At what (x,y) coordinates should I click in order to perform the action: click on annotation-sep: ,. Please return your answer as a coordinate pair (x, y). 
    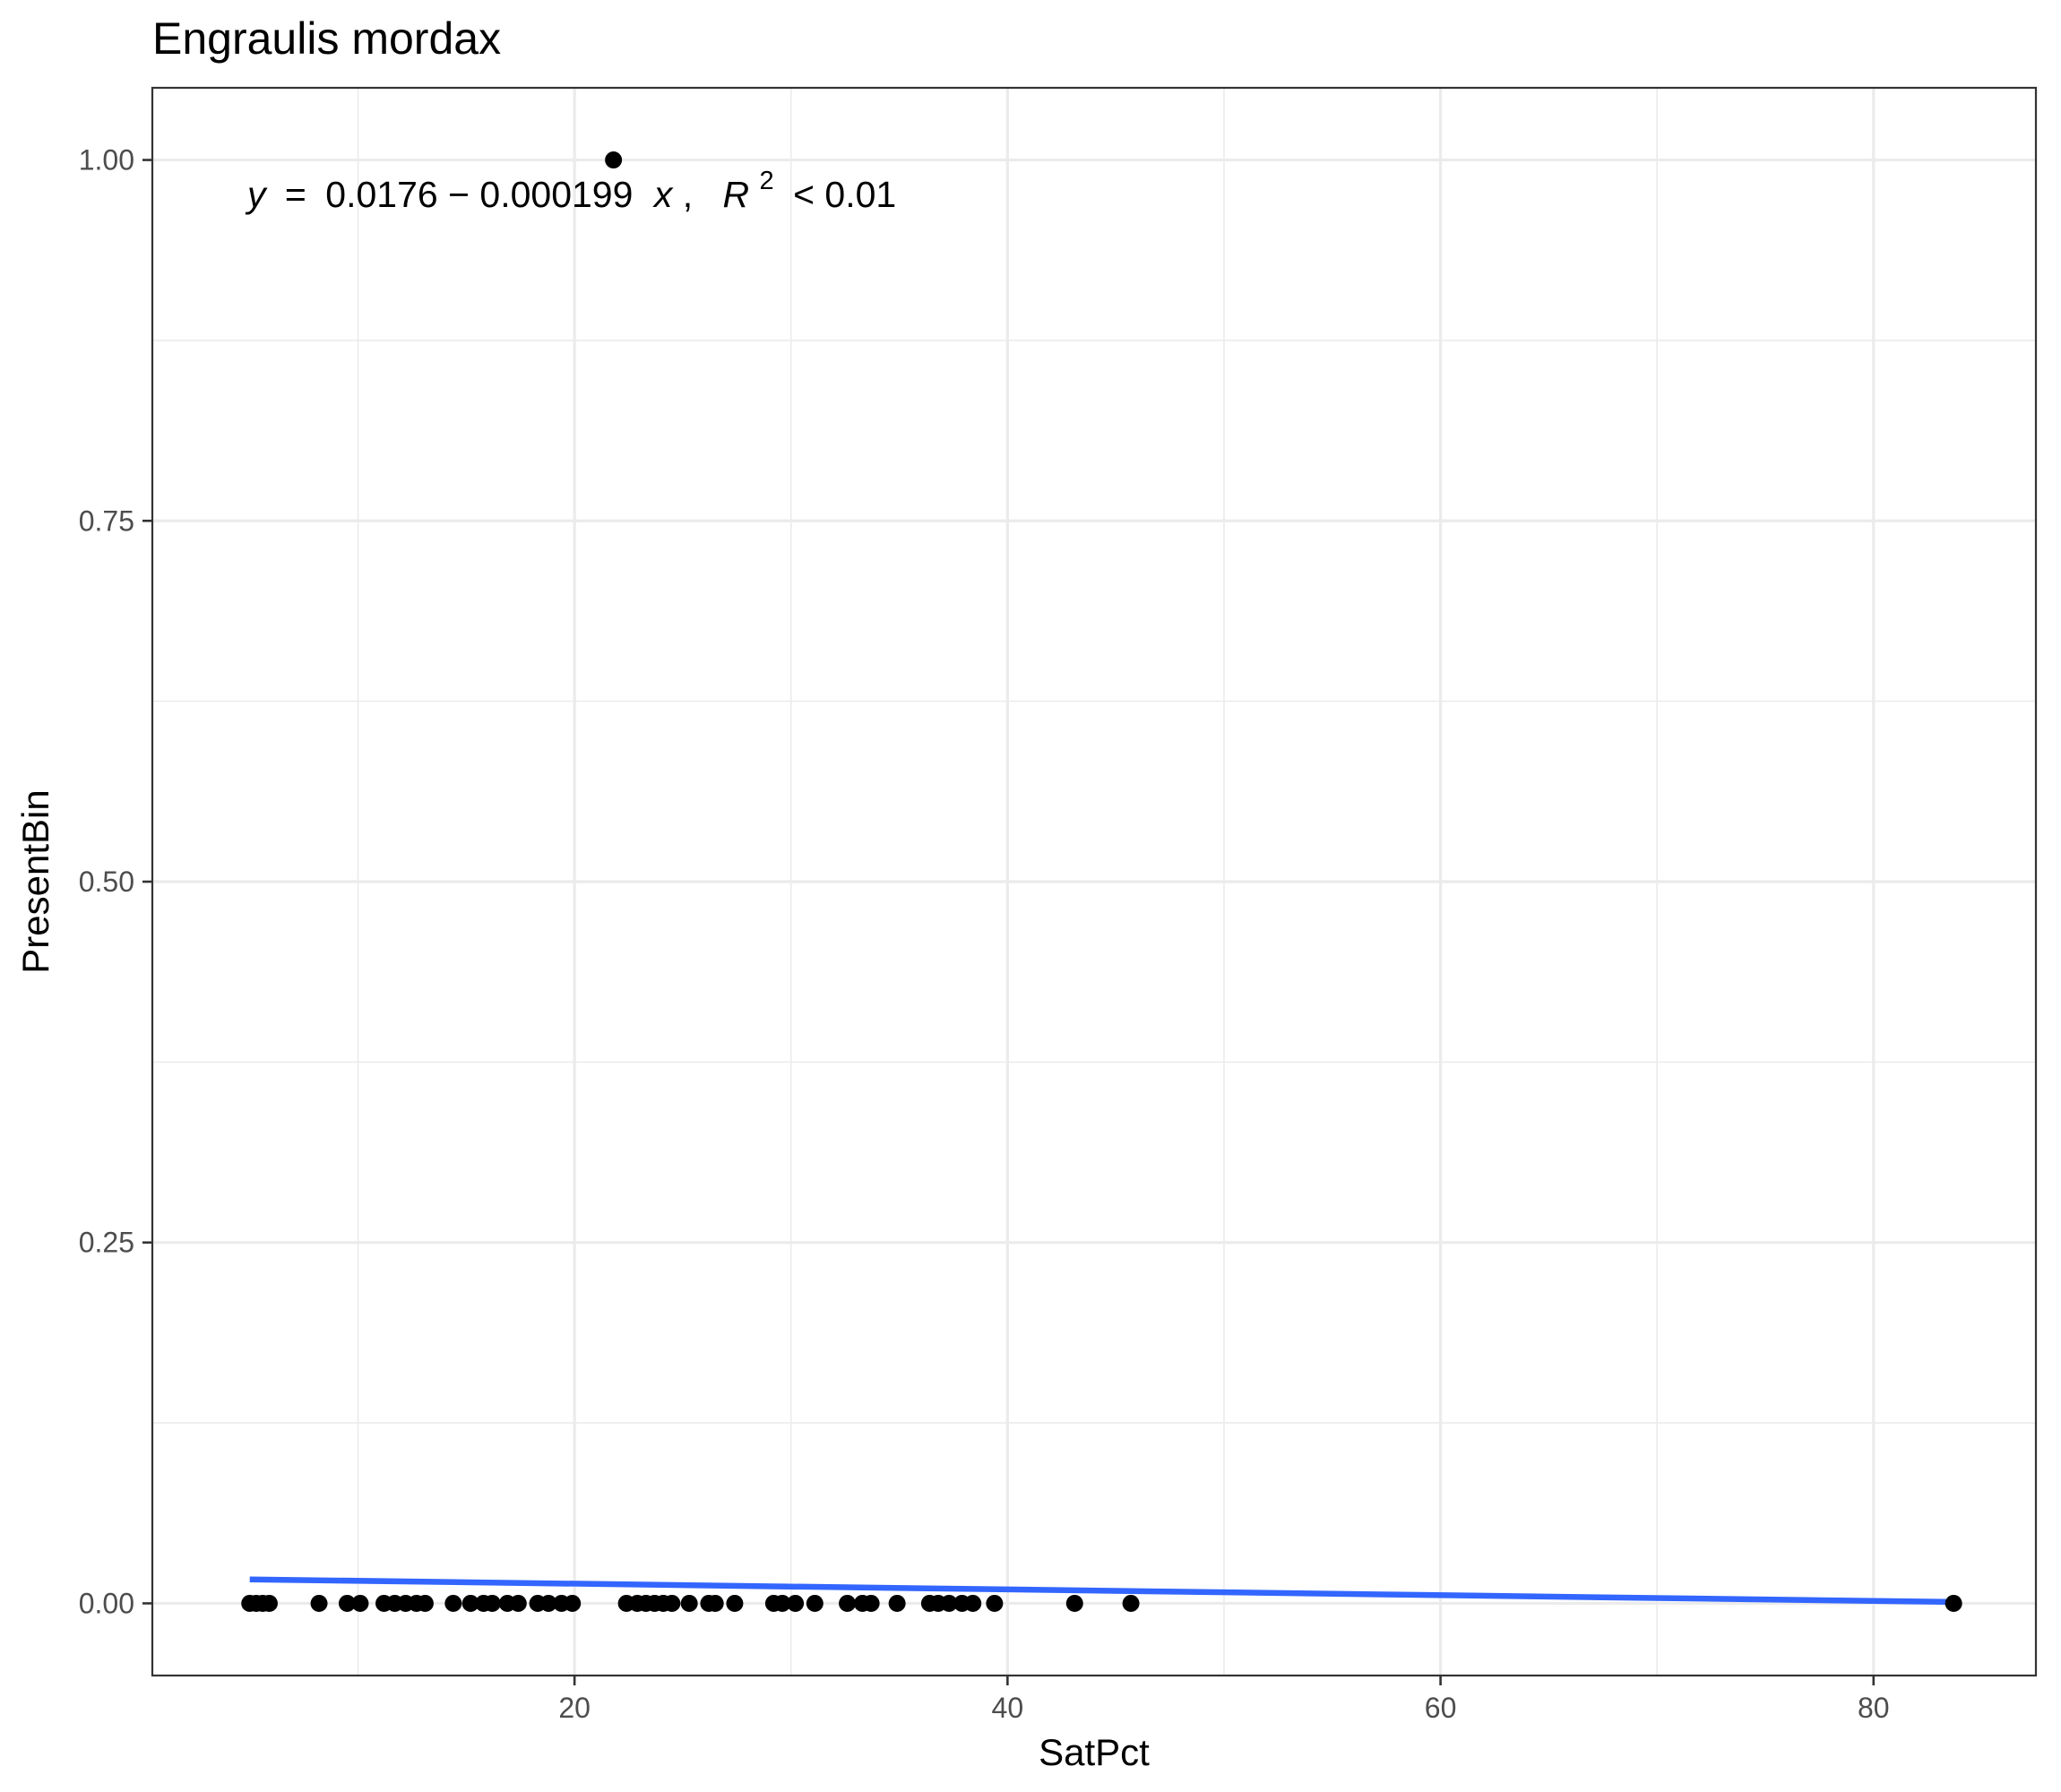
    Looking at the image, I should click on (688, 194).